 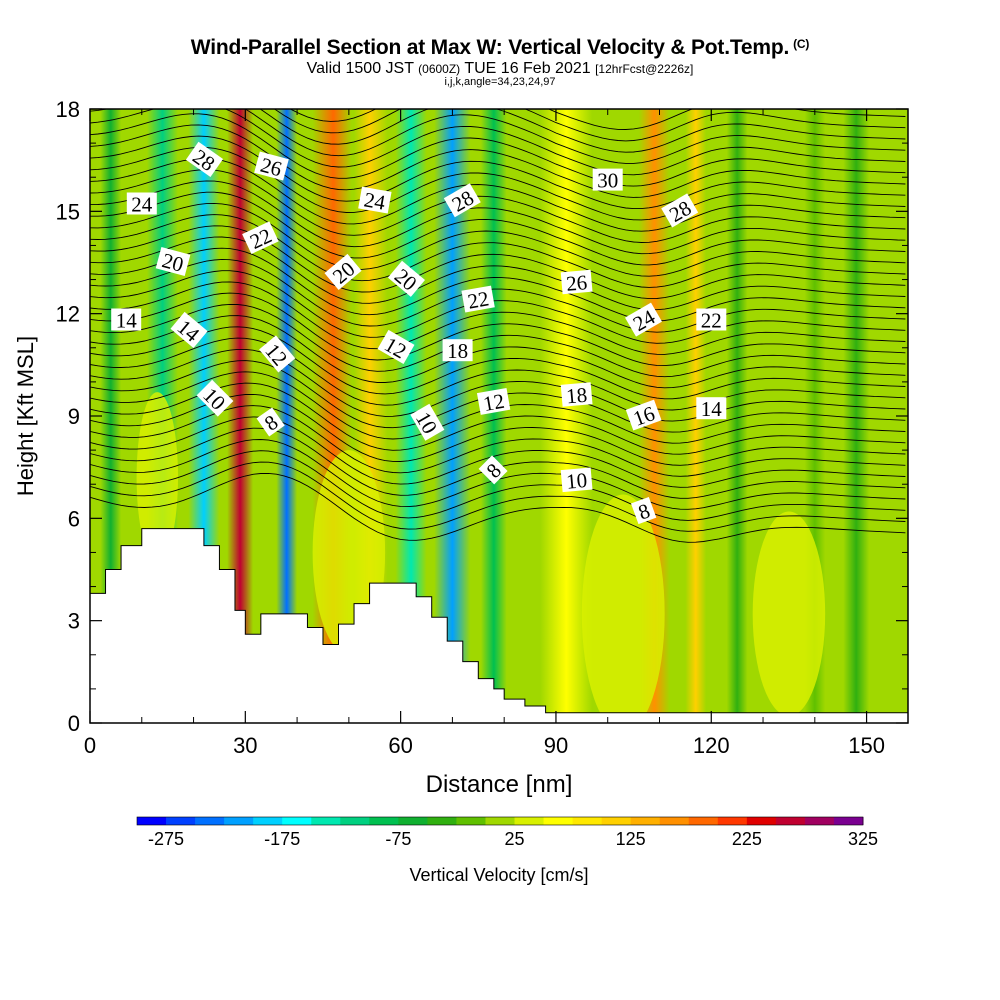 I want to click on valid-time-z: (0600Z), so click(x=439, y=69).